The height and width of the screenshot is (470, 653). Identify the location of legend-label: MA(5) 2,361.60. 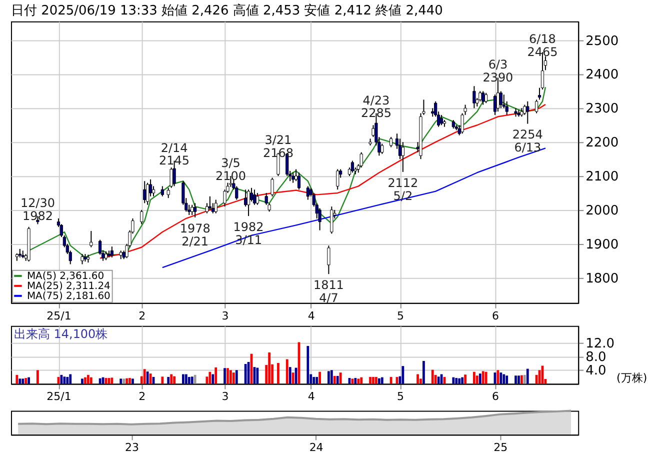
(65, 276).